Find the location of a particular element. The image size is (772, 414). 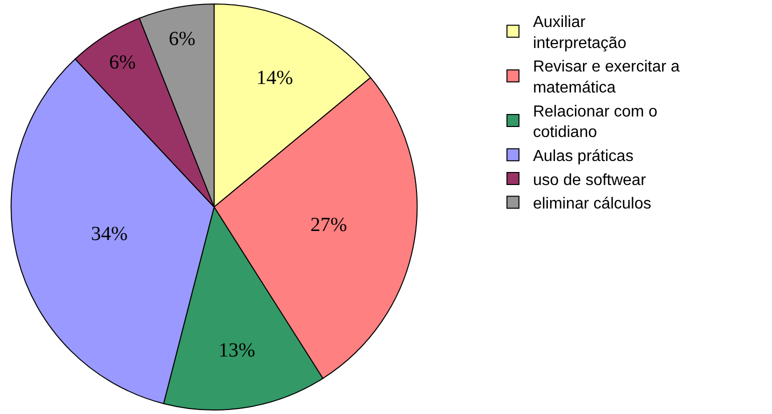

legend-label: Revisar e exercitar a matemática is located at coordinates (606, 77).